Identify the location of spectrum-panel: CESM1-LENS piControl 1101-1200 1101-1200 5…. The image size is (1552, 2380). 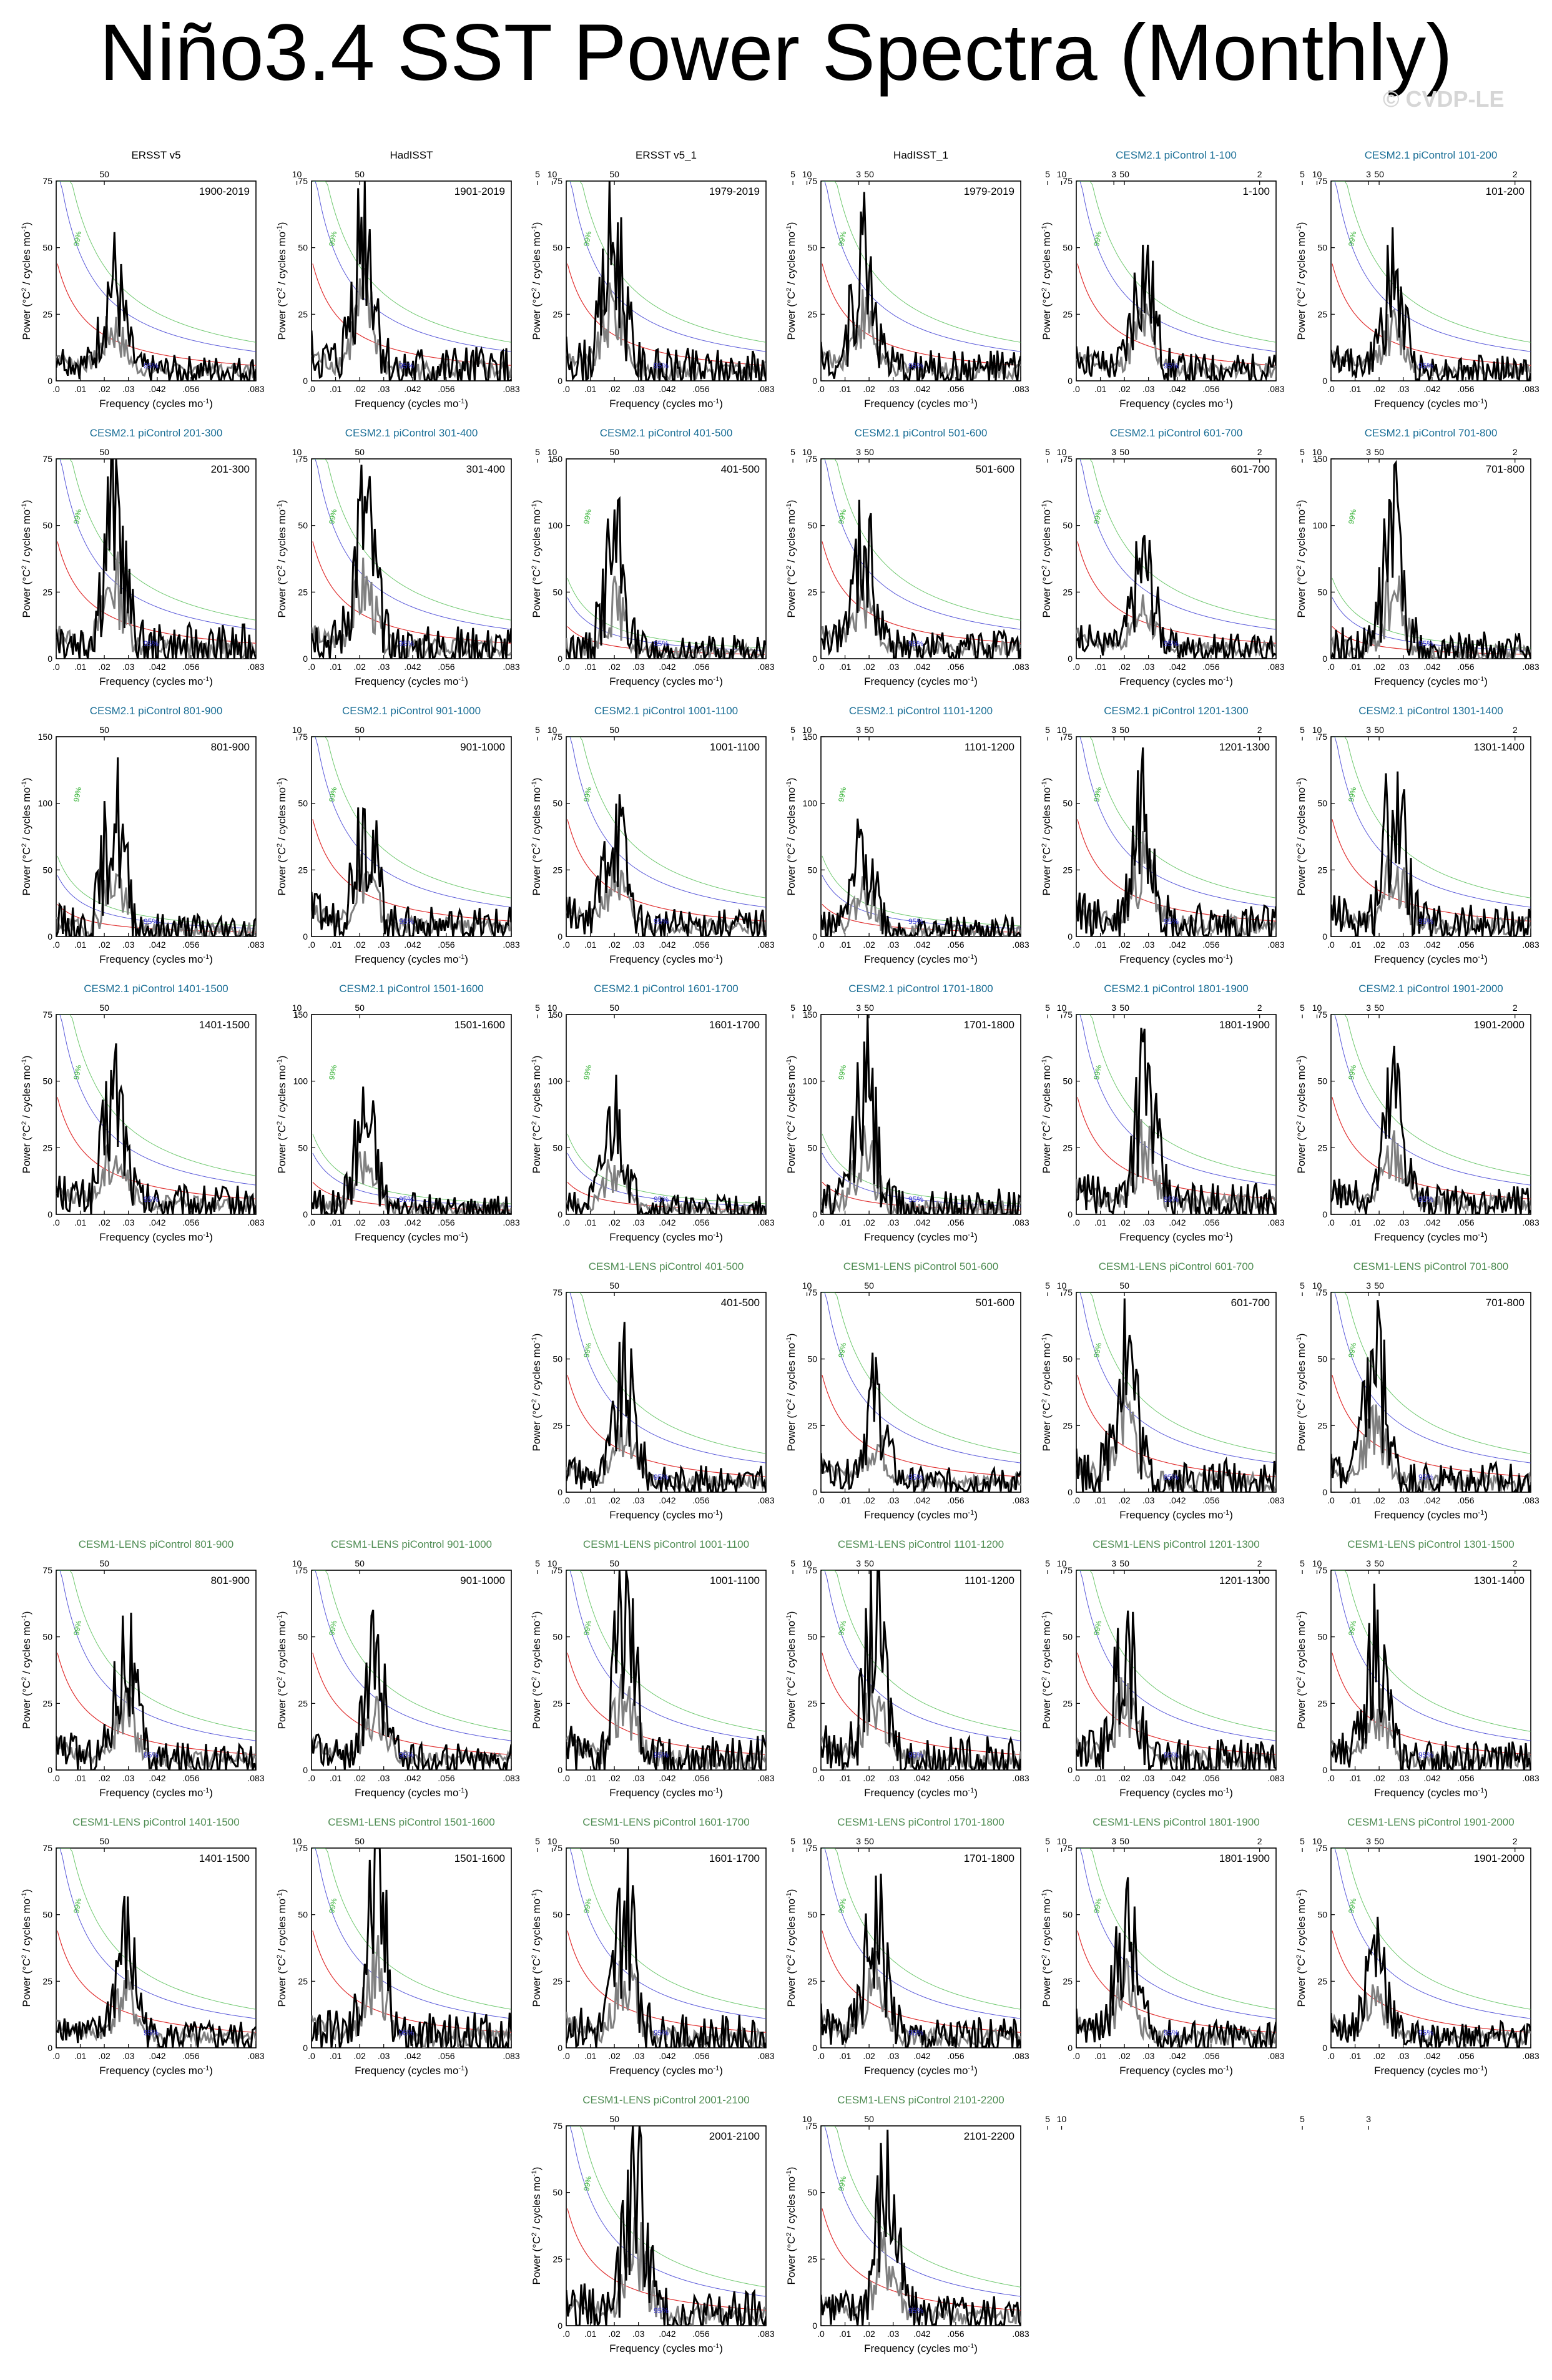
(1045, 1669).